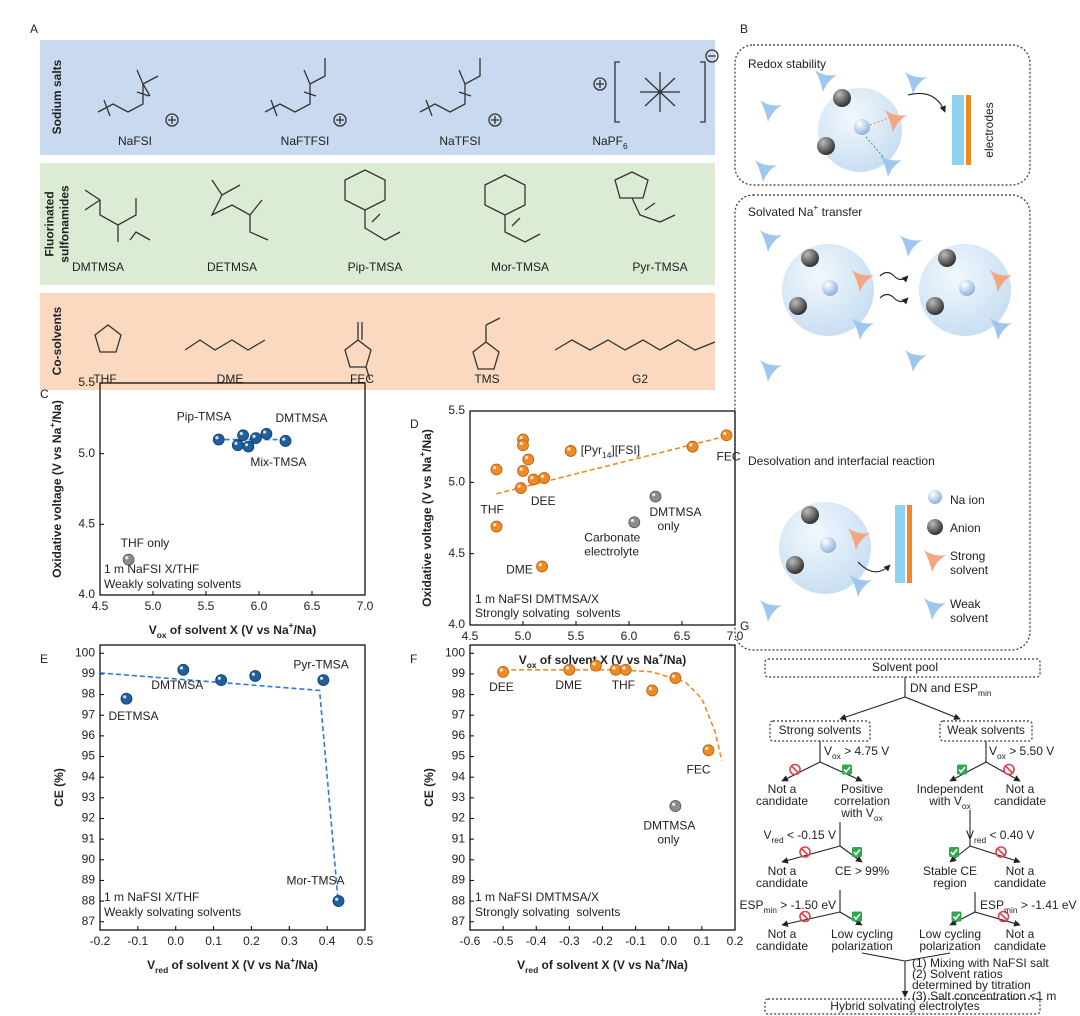  What do you see at coordinates (989, 129) in the screenshot?
I see `electrodes-label: electrodes` at bounding box center [989, 129].